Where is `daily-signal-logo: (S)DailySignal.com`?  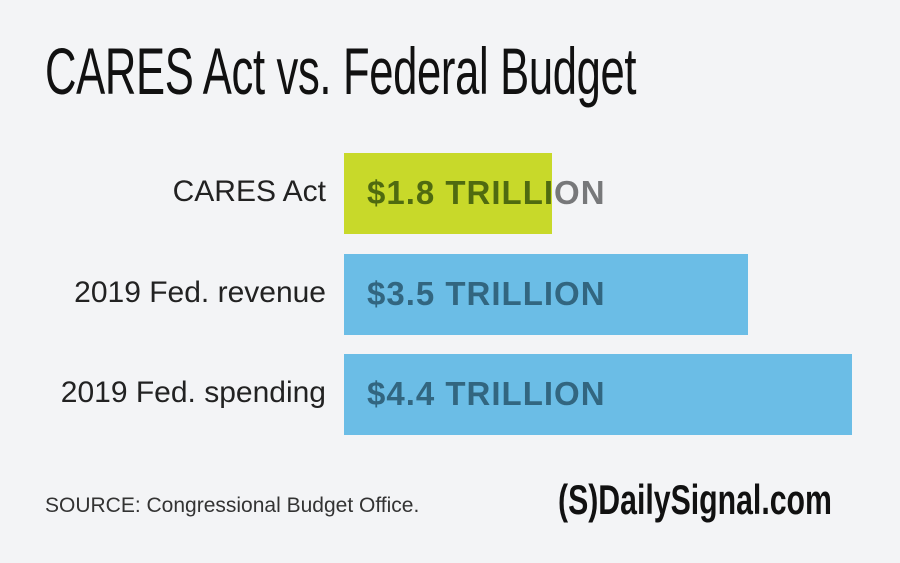 daily-signal-logo: (S)DailySignal.com is located at coordinates (695, 499).